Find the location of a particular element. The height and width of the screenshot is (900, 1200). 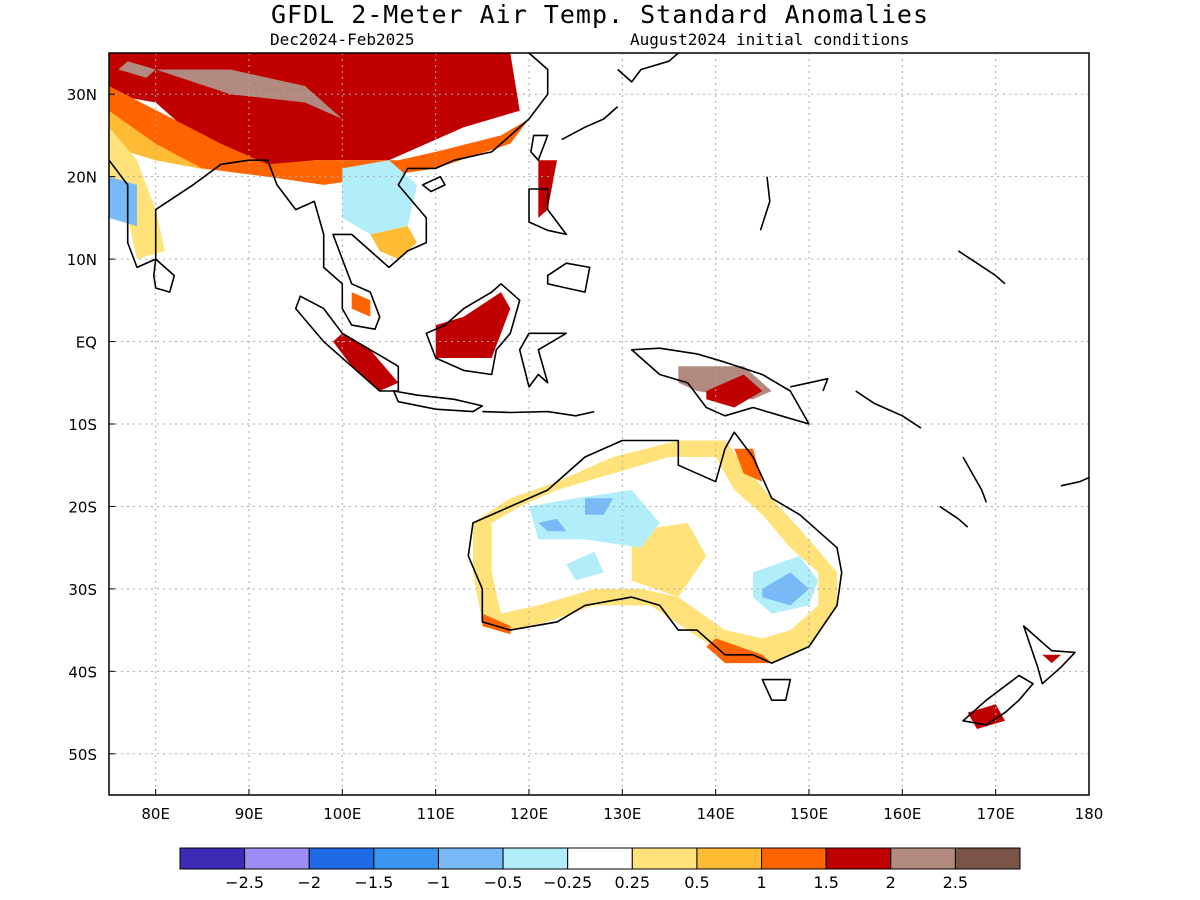

coastline-taiwan is located at coordinates (539, 147).